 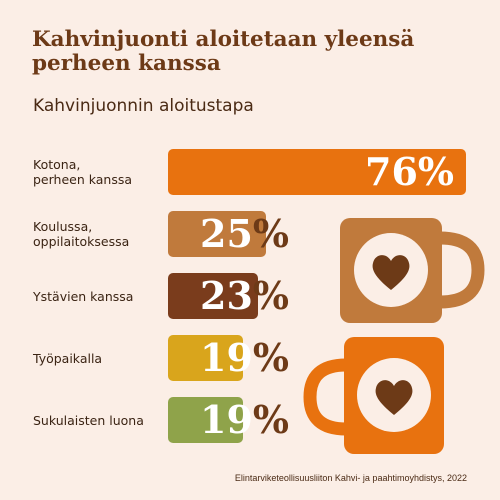 I want to click on category-label: Sukulaisten luona, so click(x=88, y=420).